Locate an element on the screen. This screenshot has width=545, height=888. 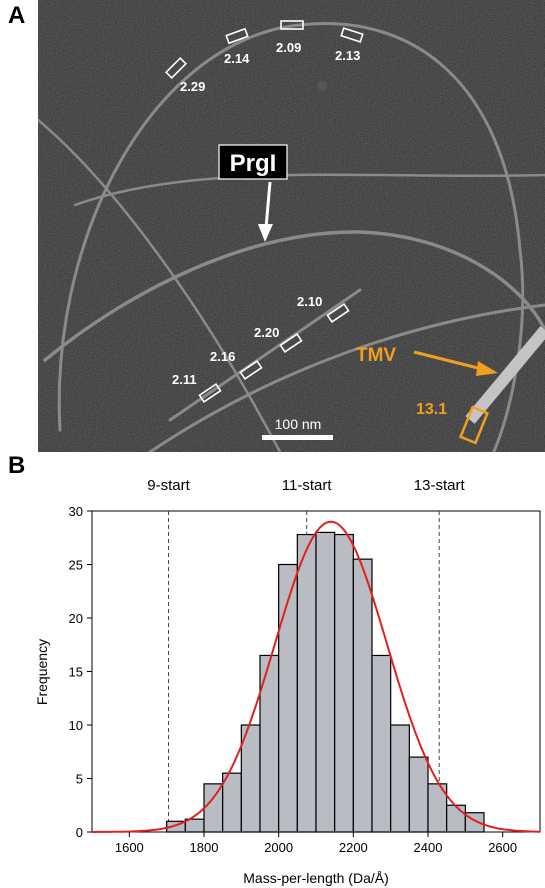
measurement-label: 2.20 is located at coordinates (266, 332).